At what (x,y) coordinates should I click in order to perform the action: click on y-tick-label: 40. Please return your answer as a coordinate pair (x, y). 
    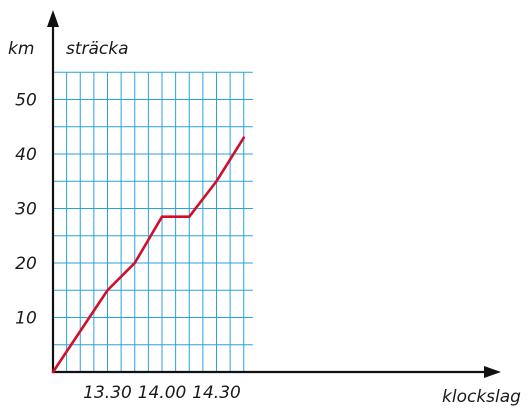
    Looking at the image, I should click on (26, 155).